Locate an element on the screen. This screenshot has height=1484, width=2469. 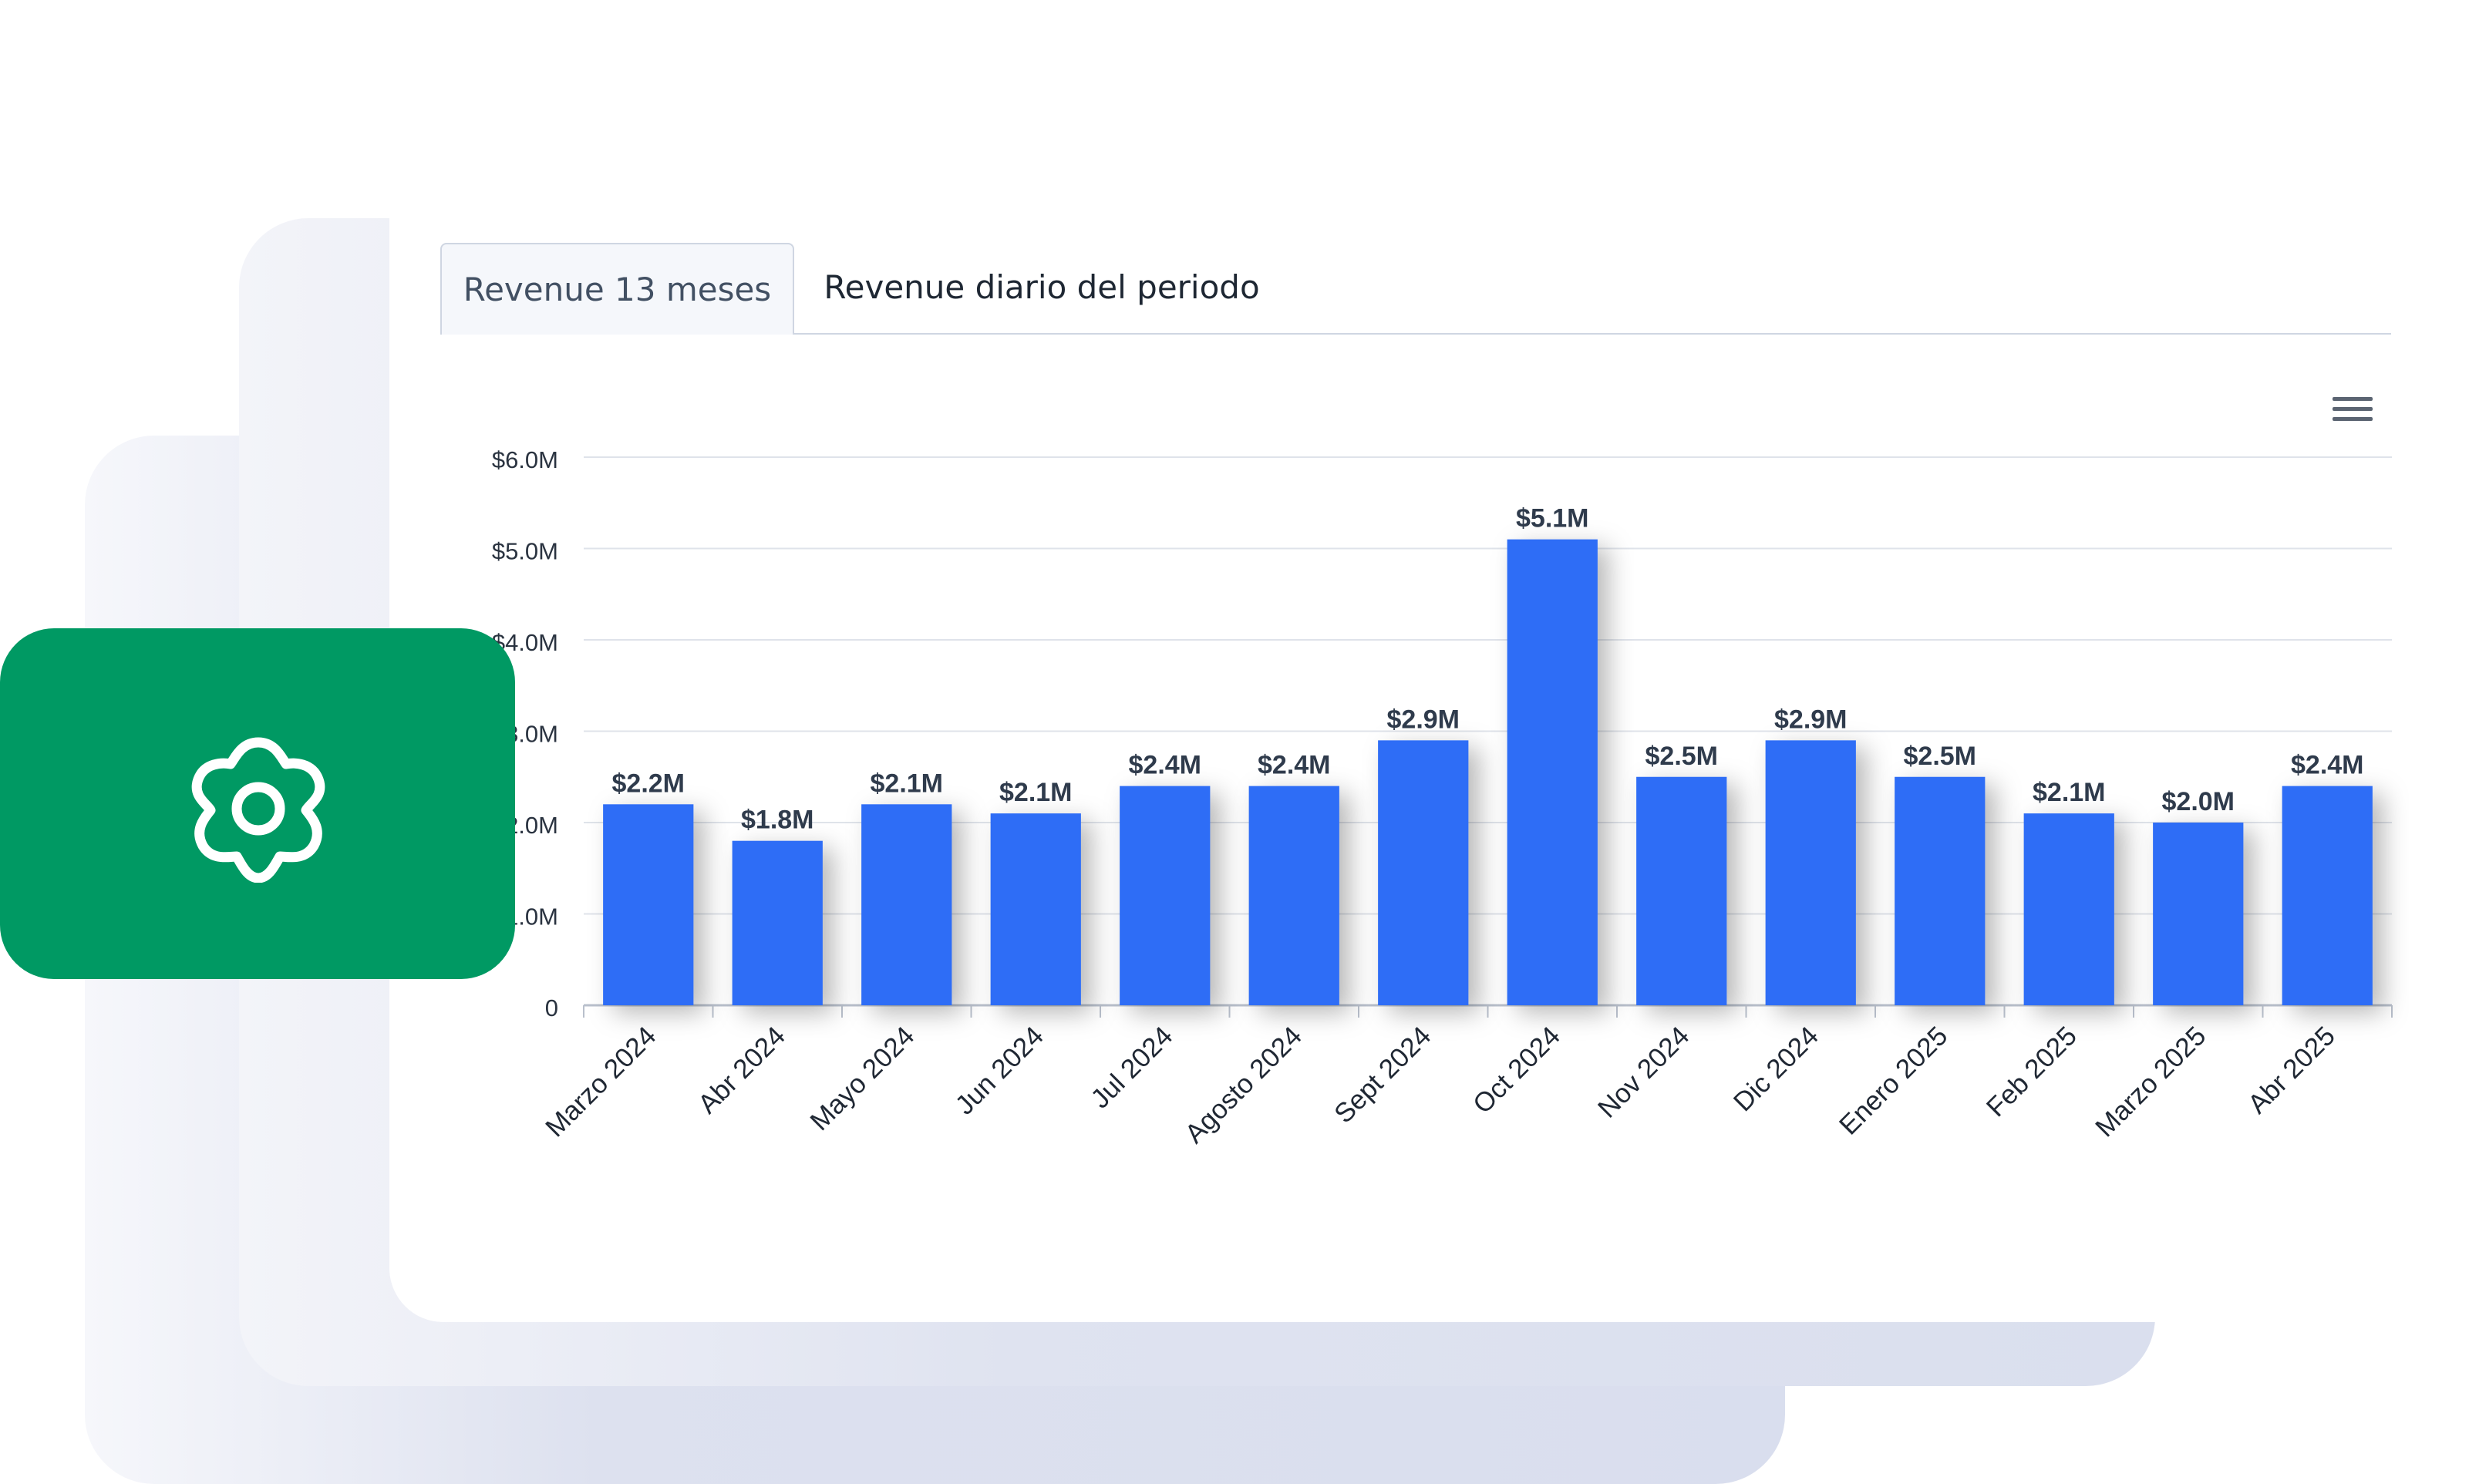
y-tick-label: $6.0M is located at coordinates (525, 460).